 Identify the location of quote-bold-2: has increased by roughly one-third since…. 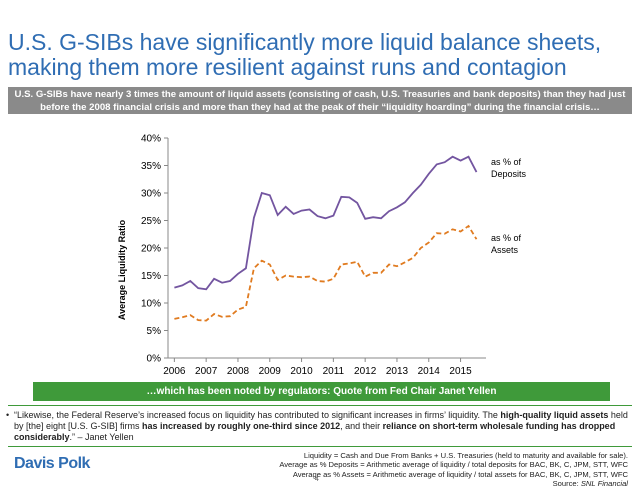
(241, 426).